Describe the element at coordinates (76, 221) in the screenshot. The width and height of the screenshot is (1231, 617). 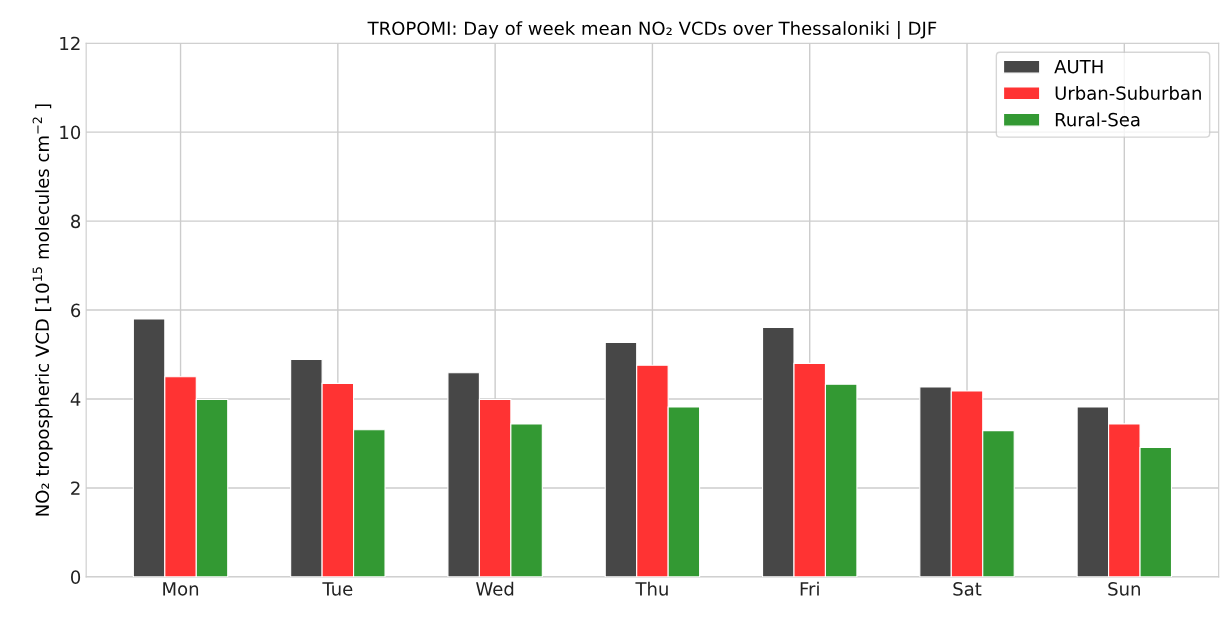
I see `y-tick-label: 8` at that location.